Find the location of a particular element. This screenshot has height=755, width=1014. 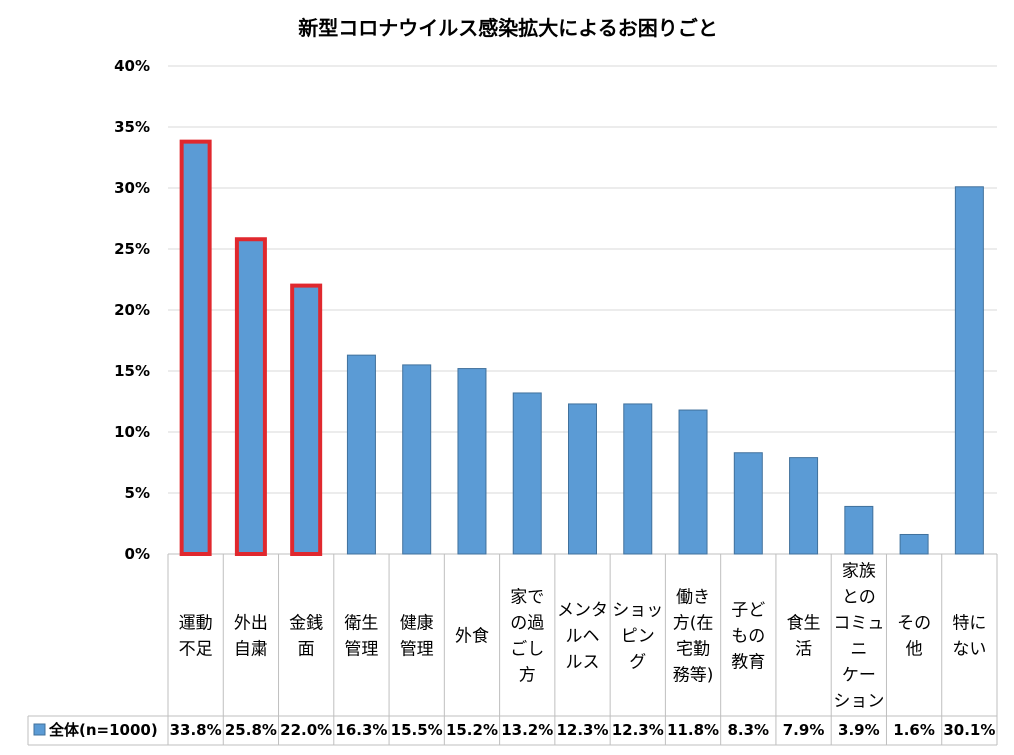

category-label-line: 宅勤 is located at coordinates (693, 650).